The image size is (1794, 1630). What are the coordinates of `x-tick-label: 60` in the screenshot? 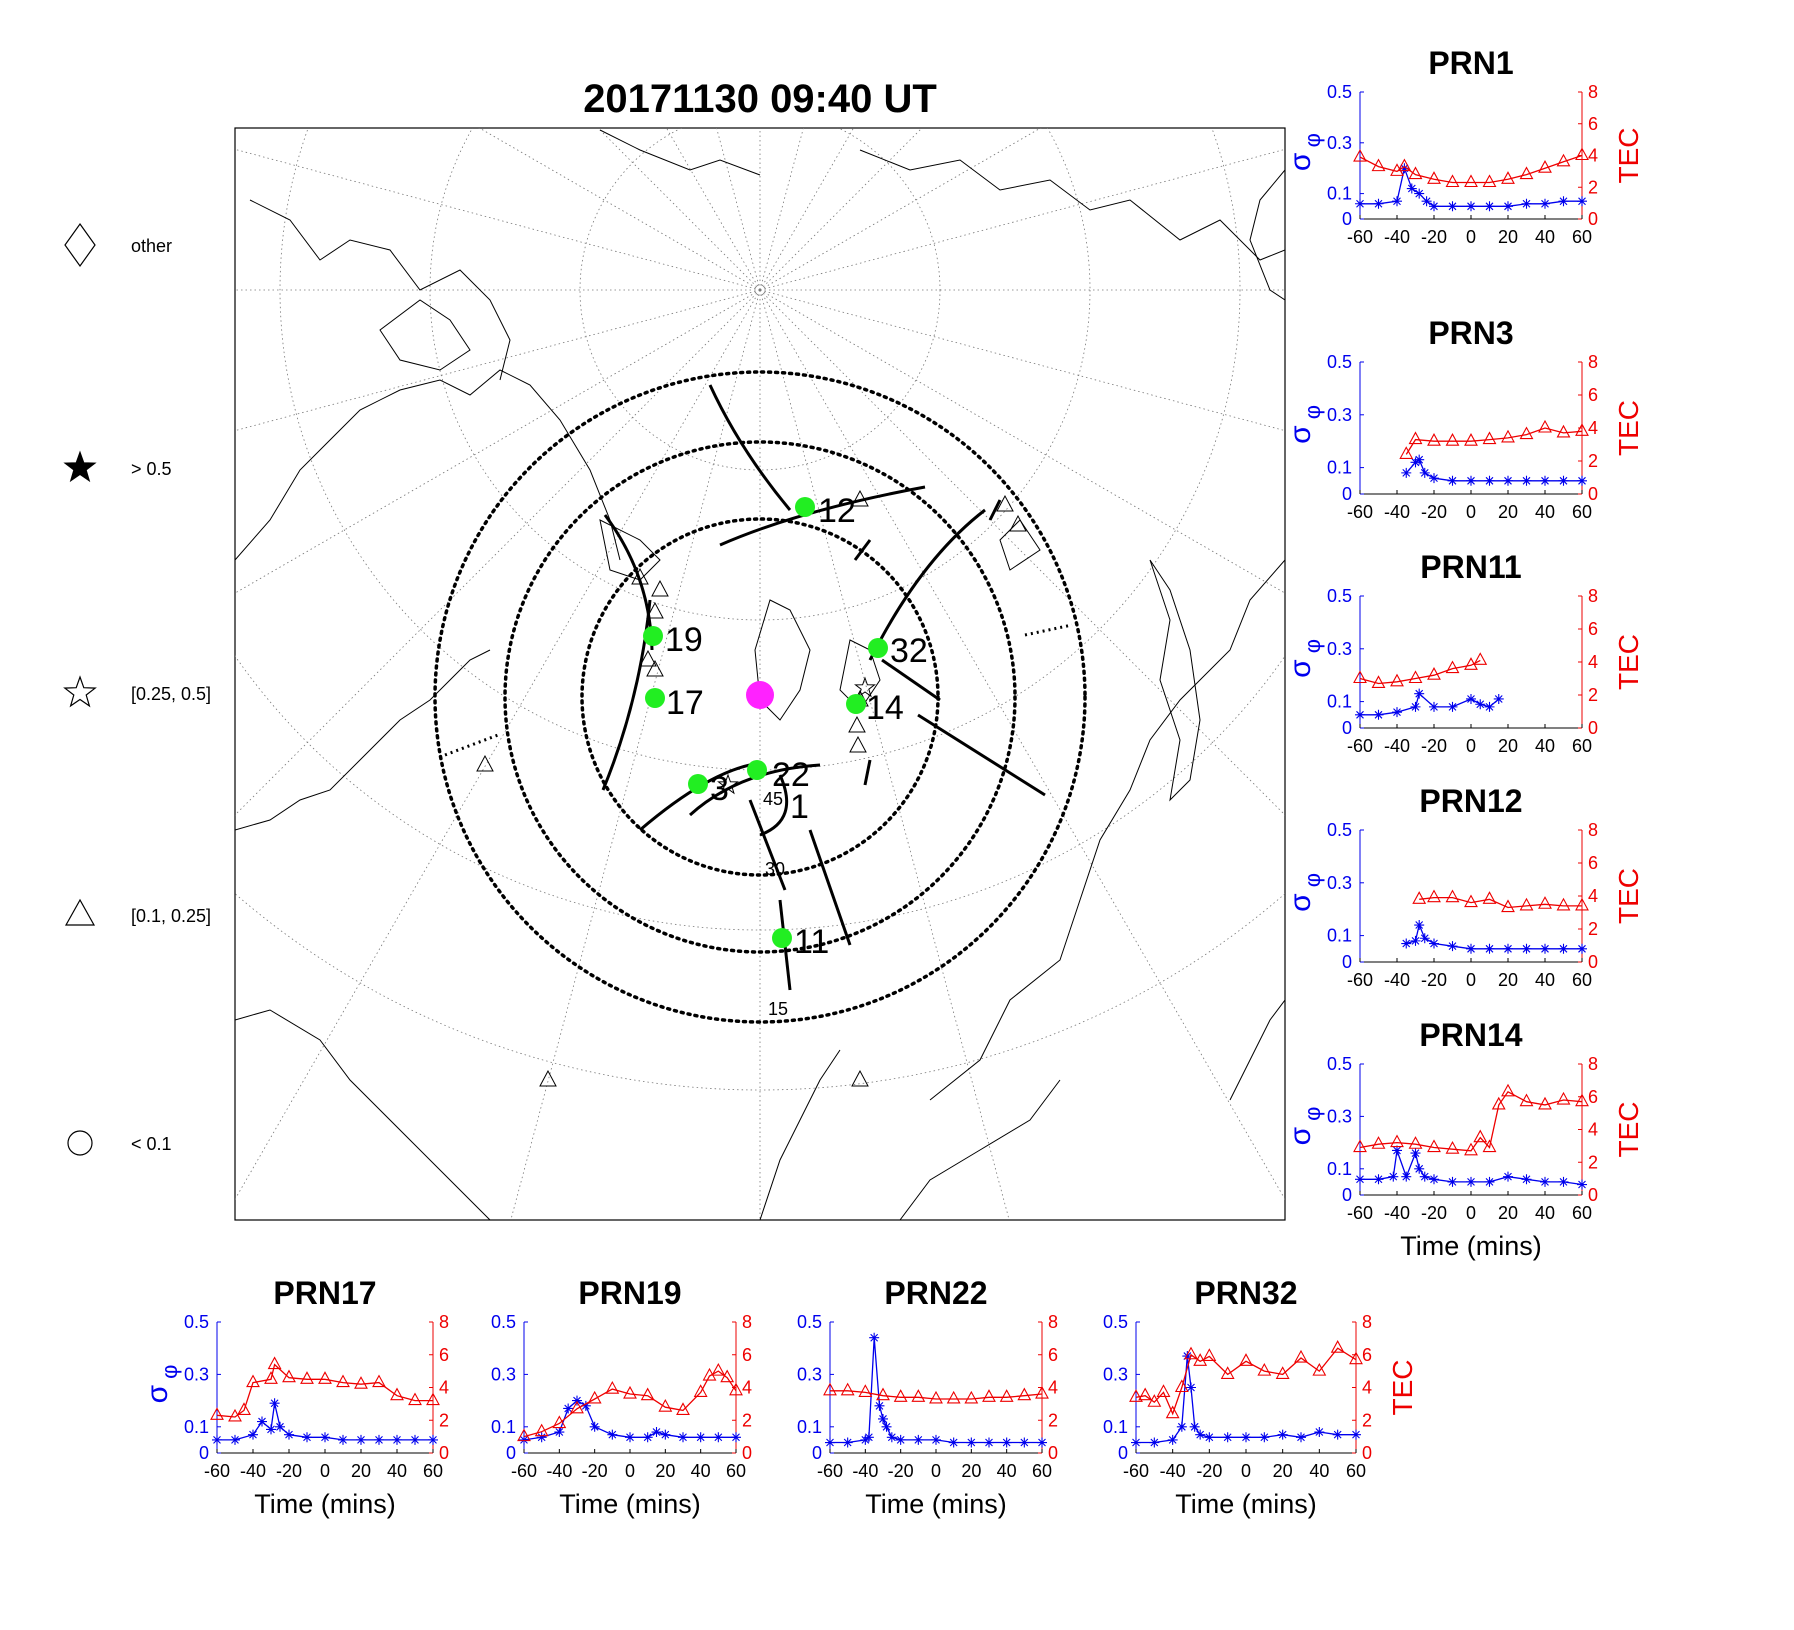 It's located at (1356, 1471).